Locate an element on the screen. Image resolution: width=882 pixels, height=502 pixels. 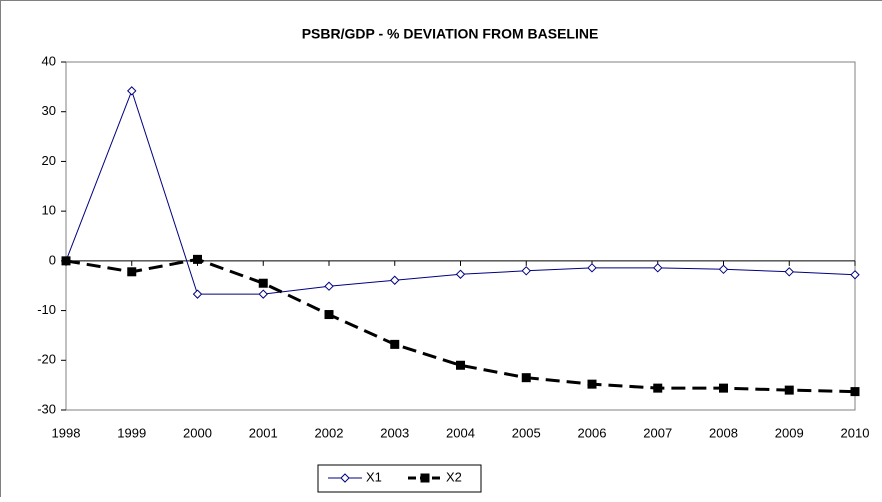
x-tick-label: 2009 is located at coordinates (789, 432).